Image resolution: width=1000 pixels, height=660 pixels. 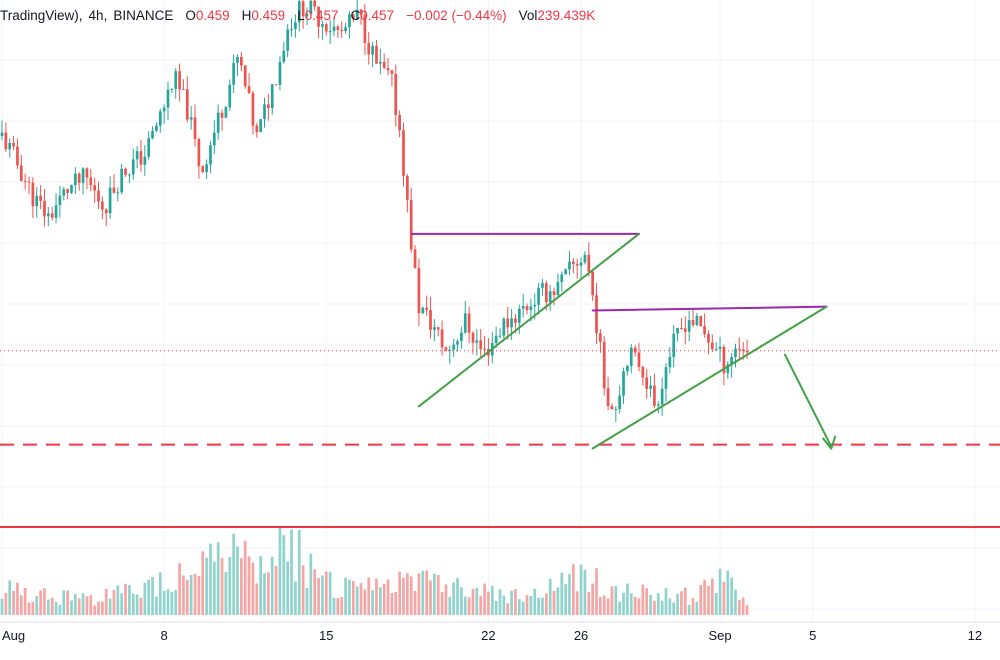 What do you see at coordinates (164, 635) in the screenshot?
I see `x-tick-label: 8` at bounding box center [164, 635].